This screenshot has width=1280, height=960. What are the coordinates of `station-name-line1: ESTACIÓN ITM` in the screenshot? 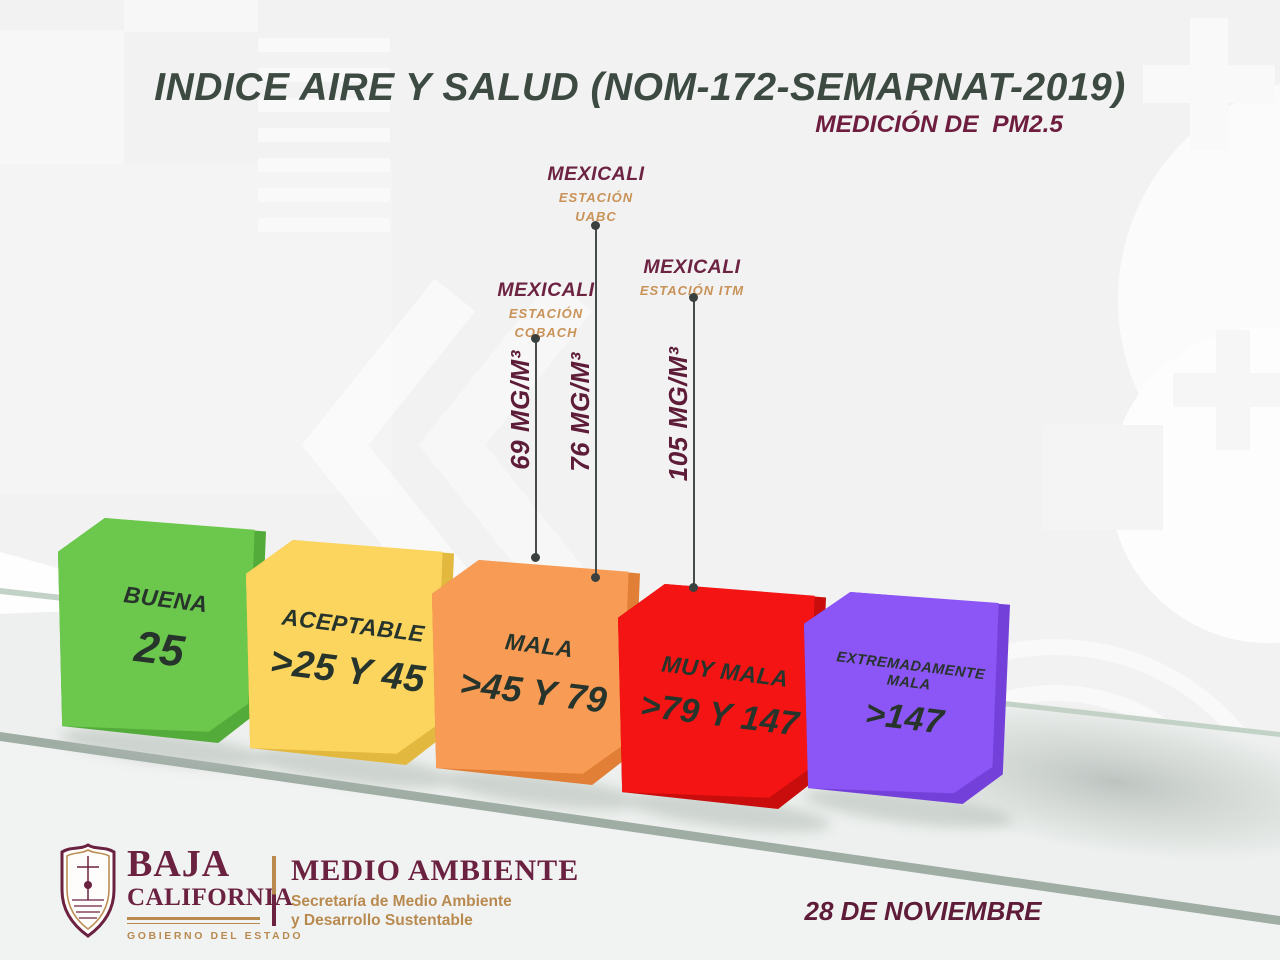 It's located at (692, 290).